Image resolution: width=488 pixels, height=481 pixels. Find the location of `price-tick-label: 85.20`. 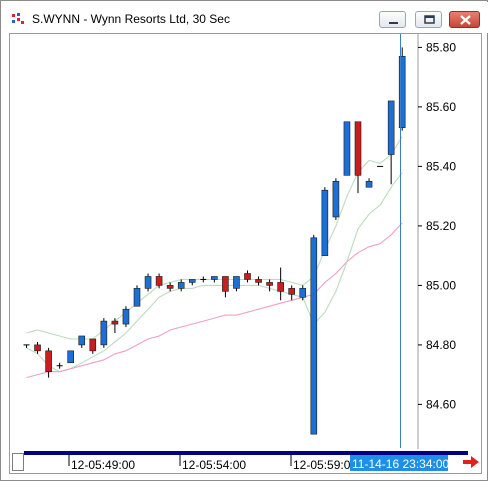

price-tick-label: 85.20 is located at coordinates (441, 226).